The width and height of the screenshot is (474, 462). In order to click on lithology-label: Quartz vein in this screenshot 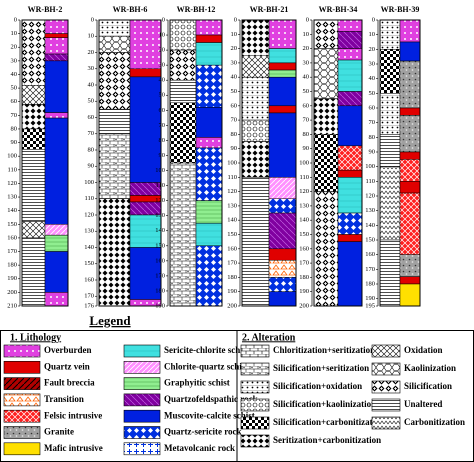, I will do `click(67, 366)`.